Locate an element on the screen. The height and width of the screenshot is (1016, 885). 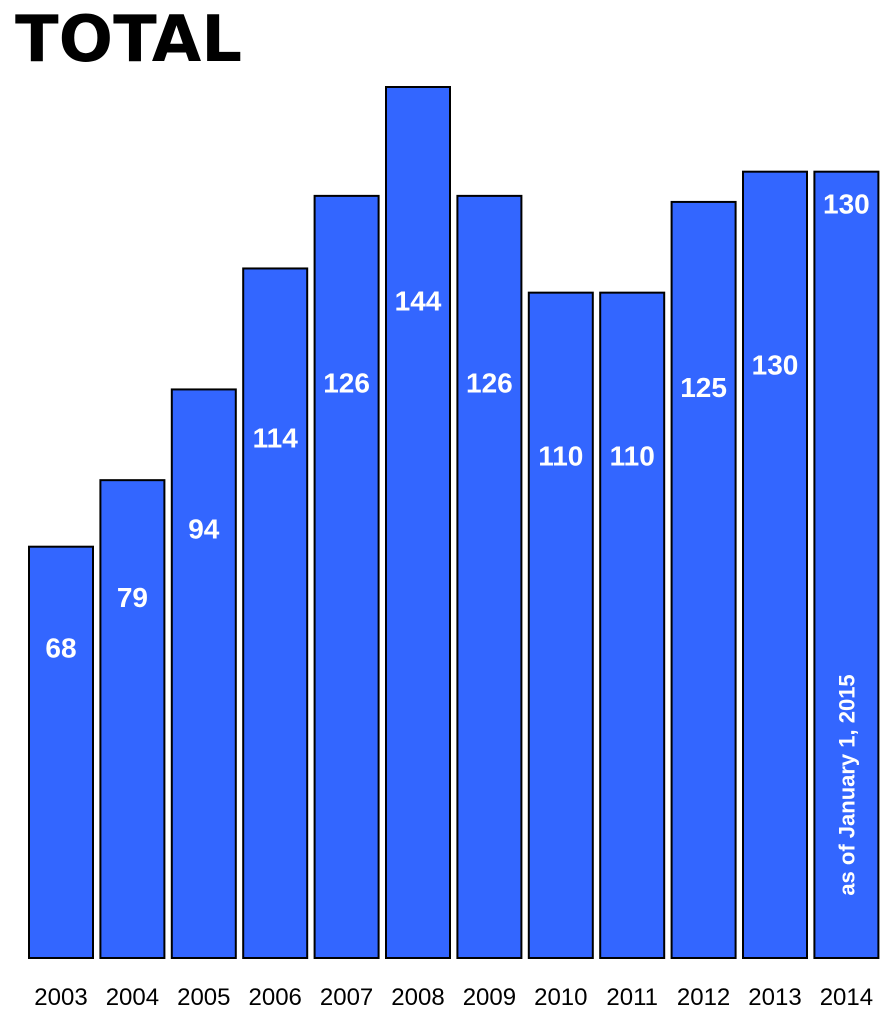
bar-2014 is located at coordinates (846, 565).